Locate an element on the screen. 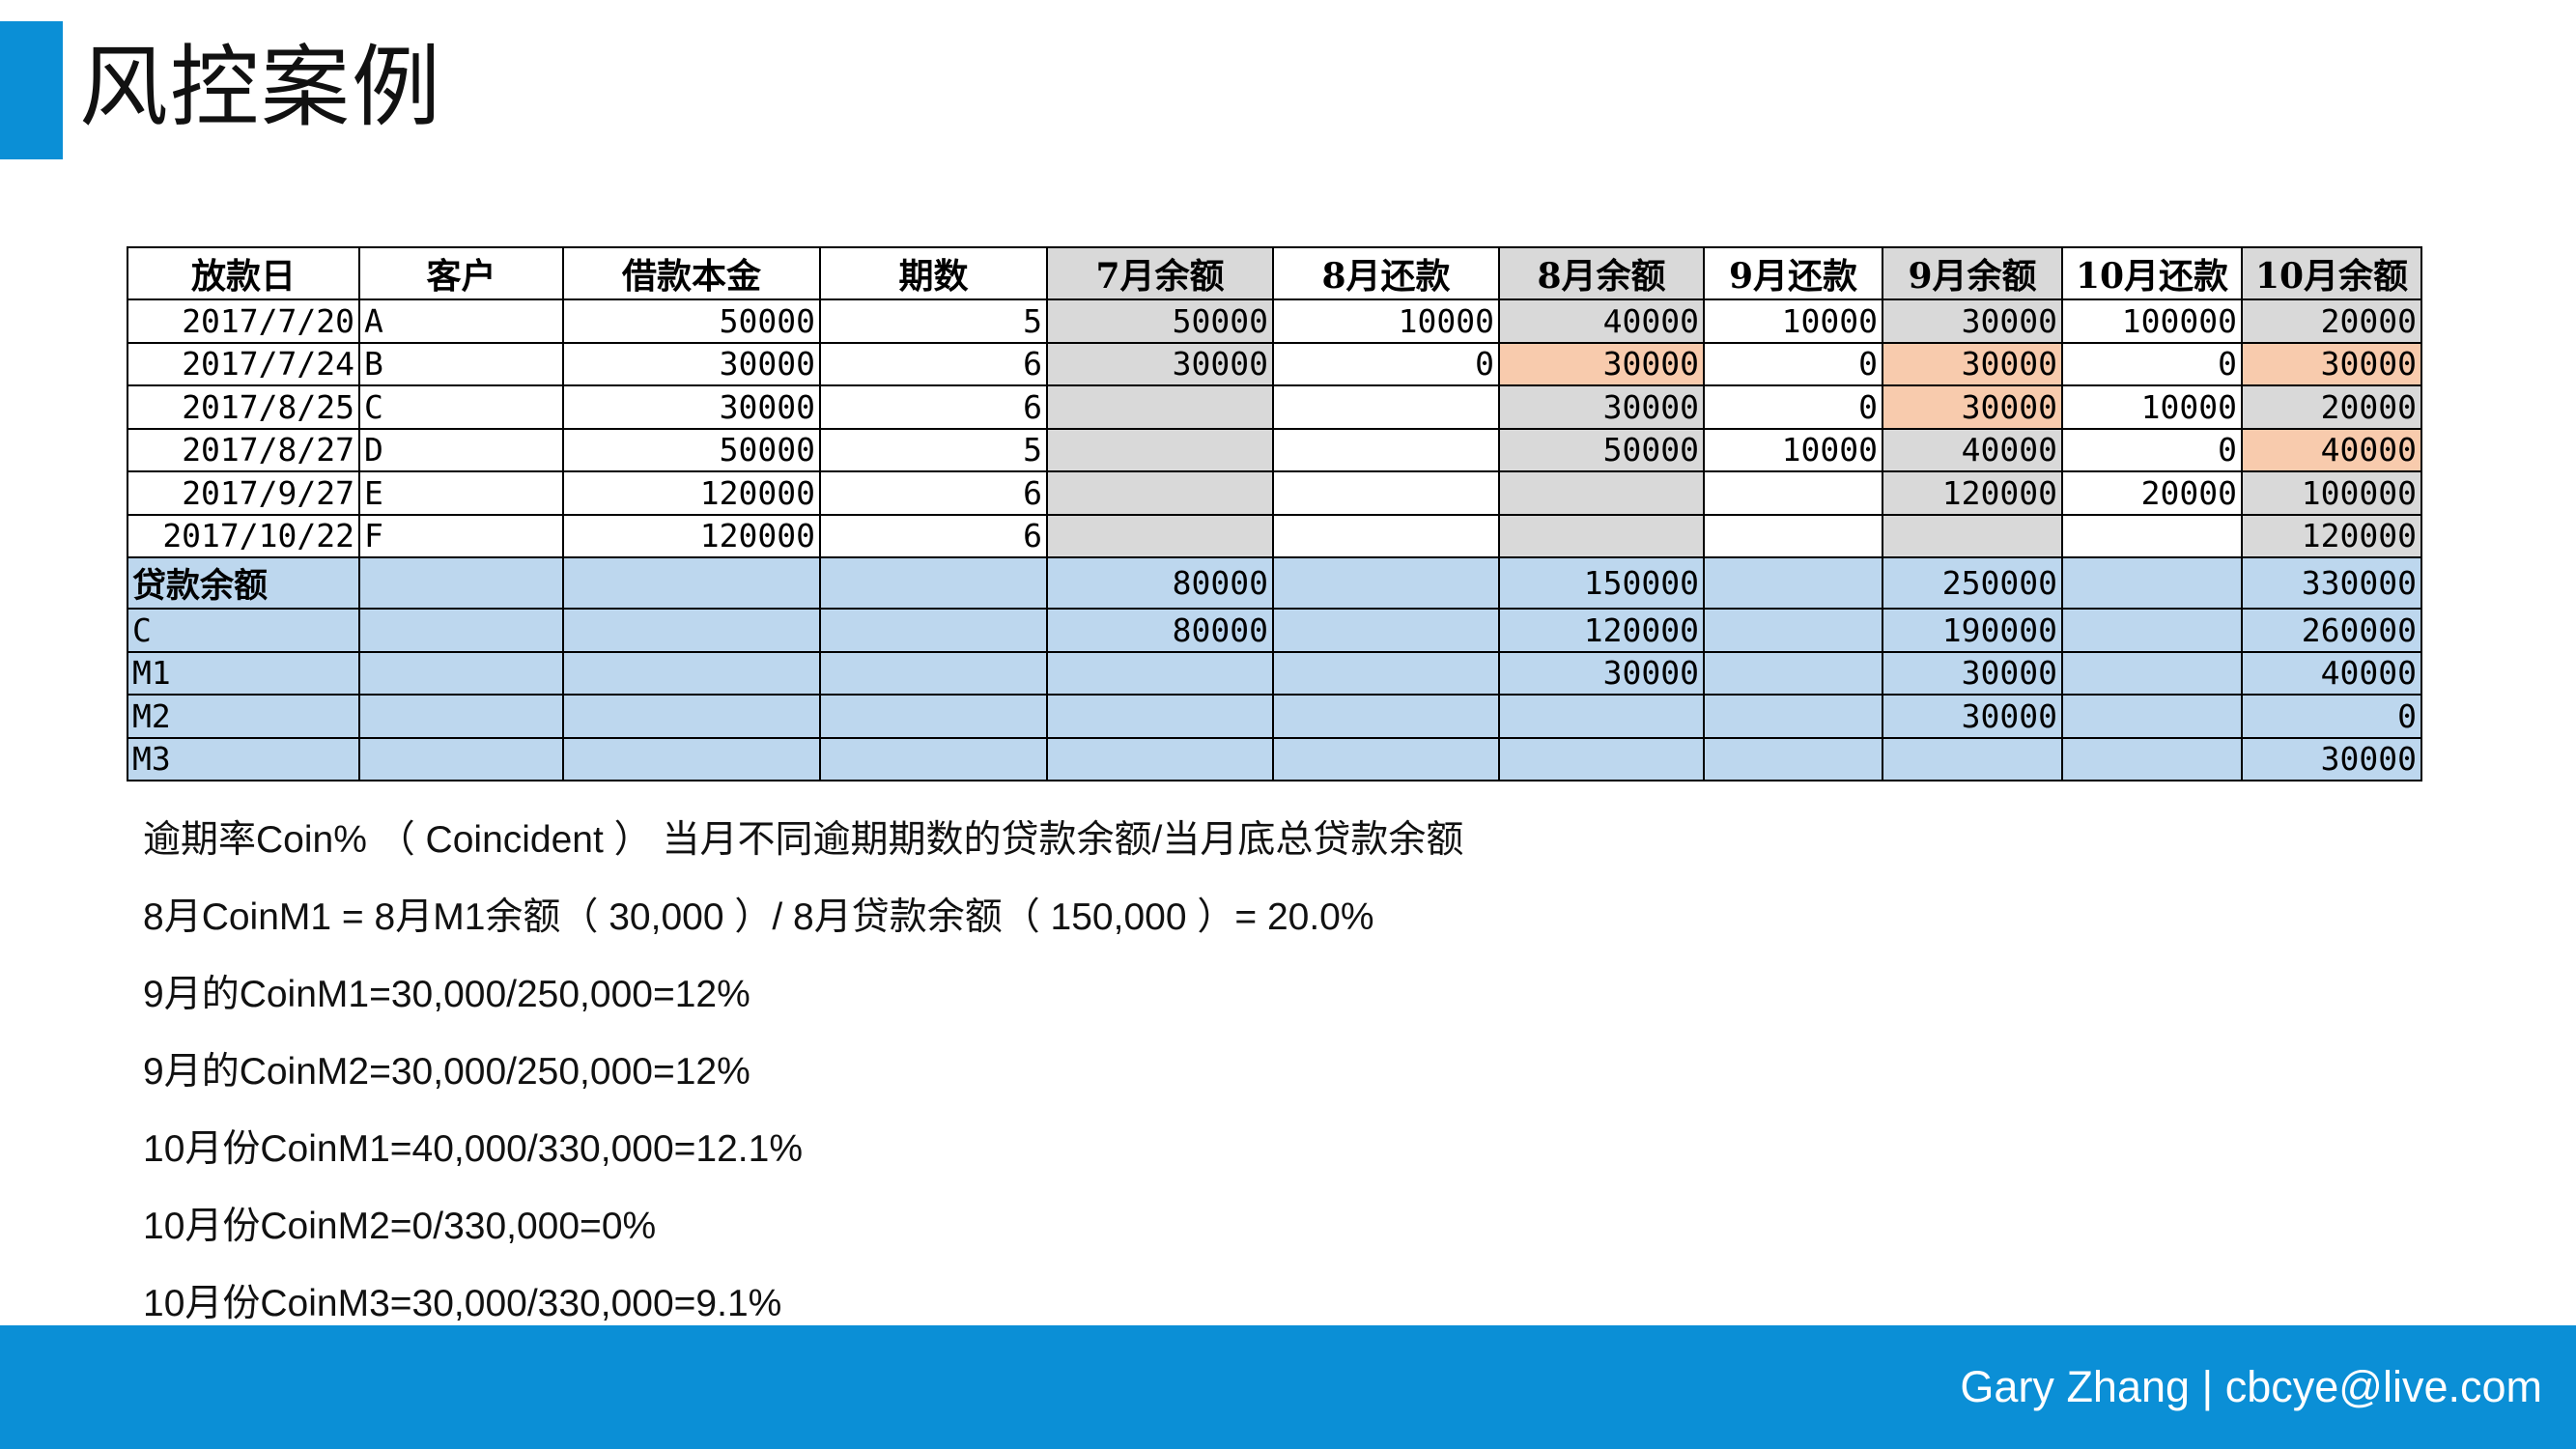  header-cell: 7月余额 is located at coordinates (1160, 273).